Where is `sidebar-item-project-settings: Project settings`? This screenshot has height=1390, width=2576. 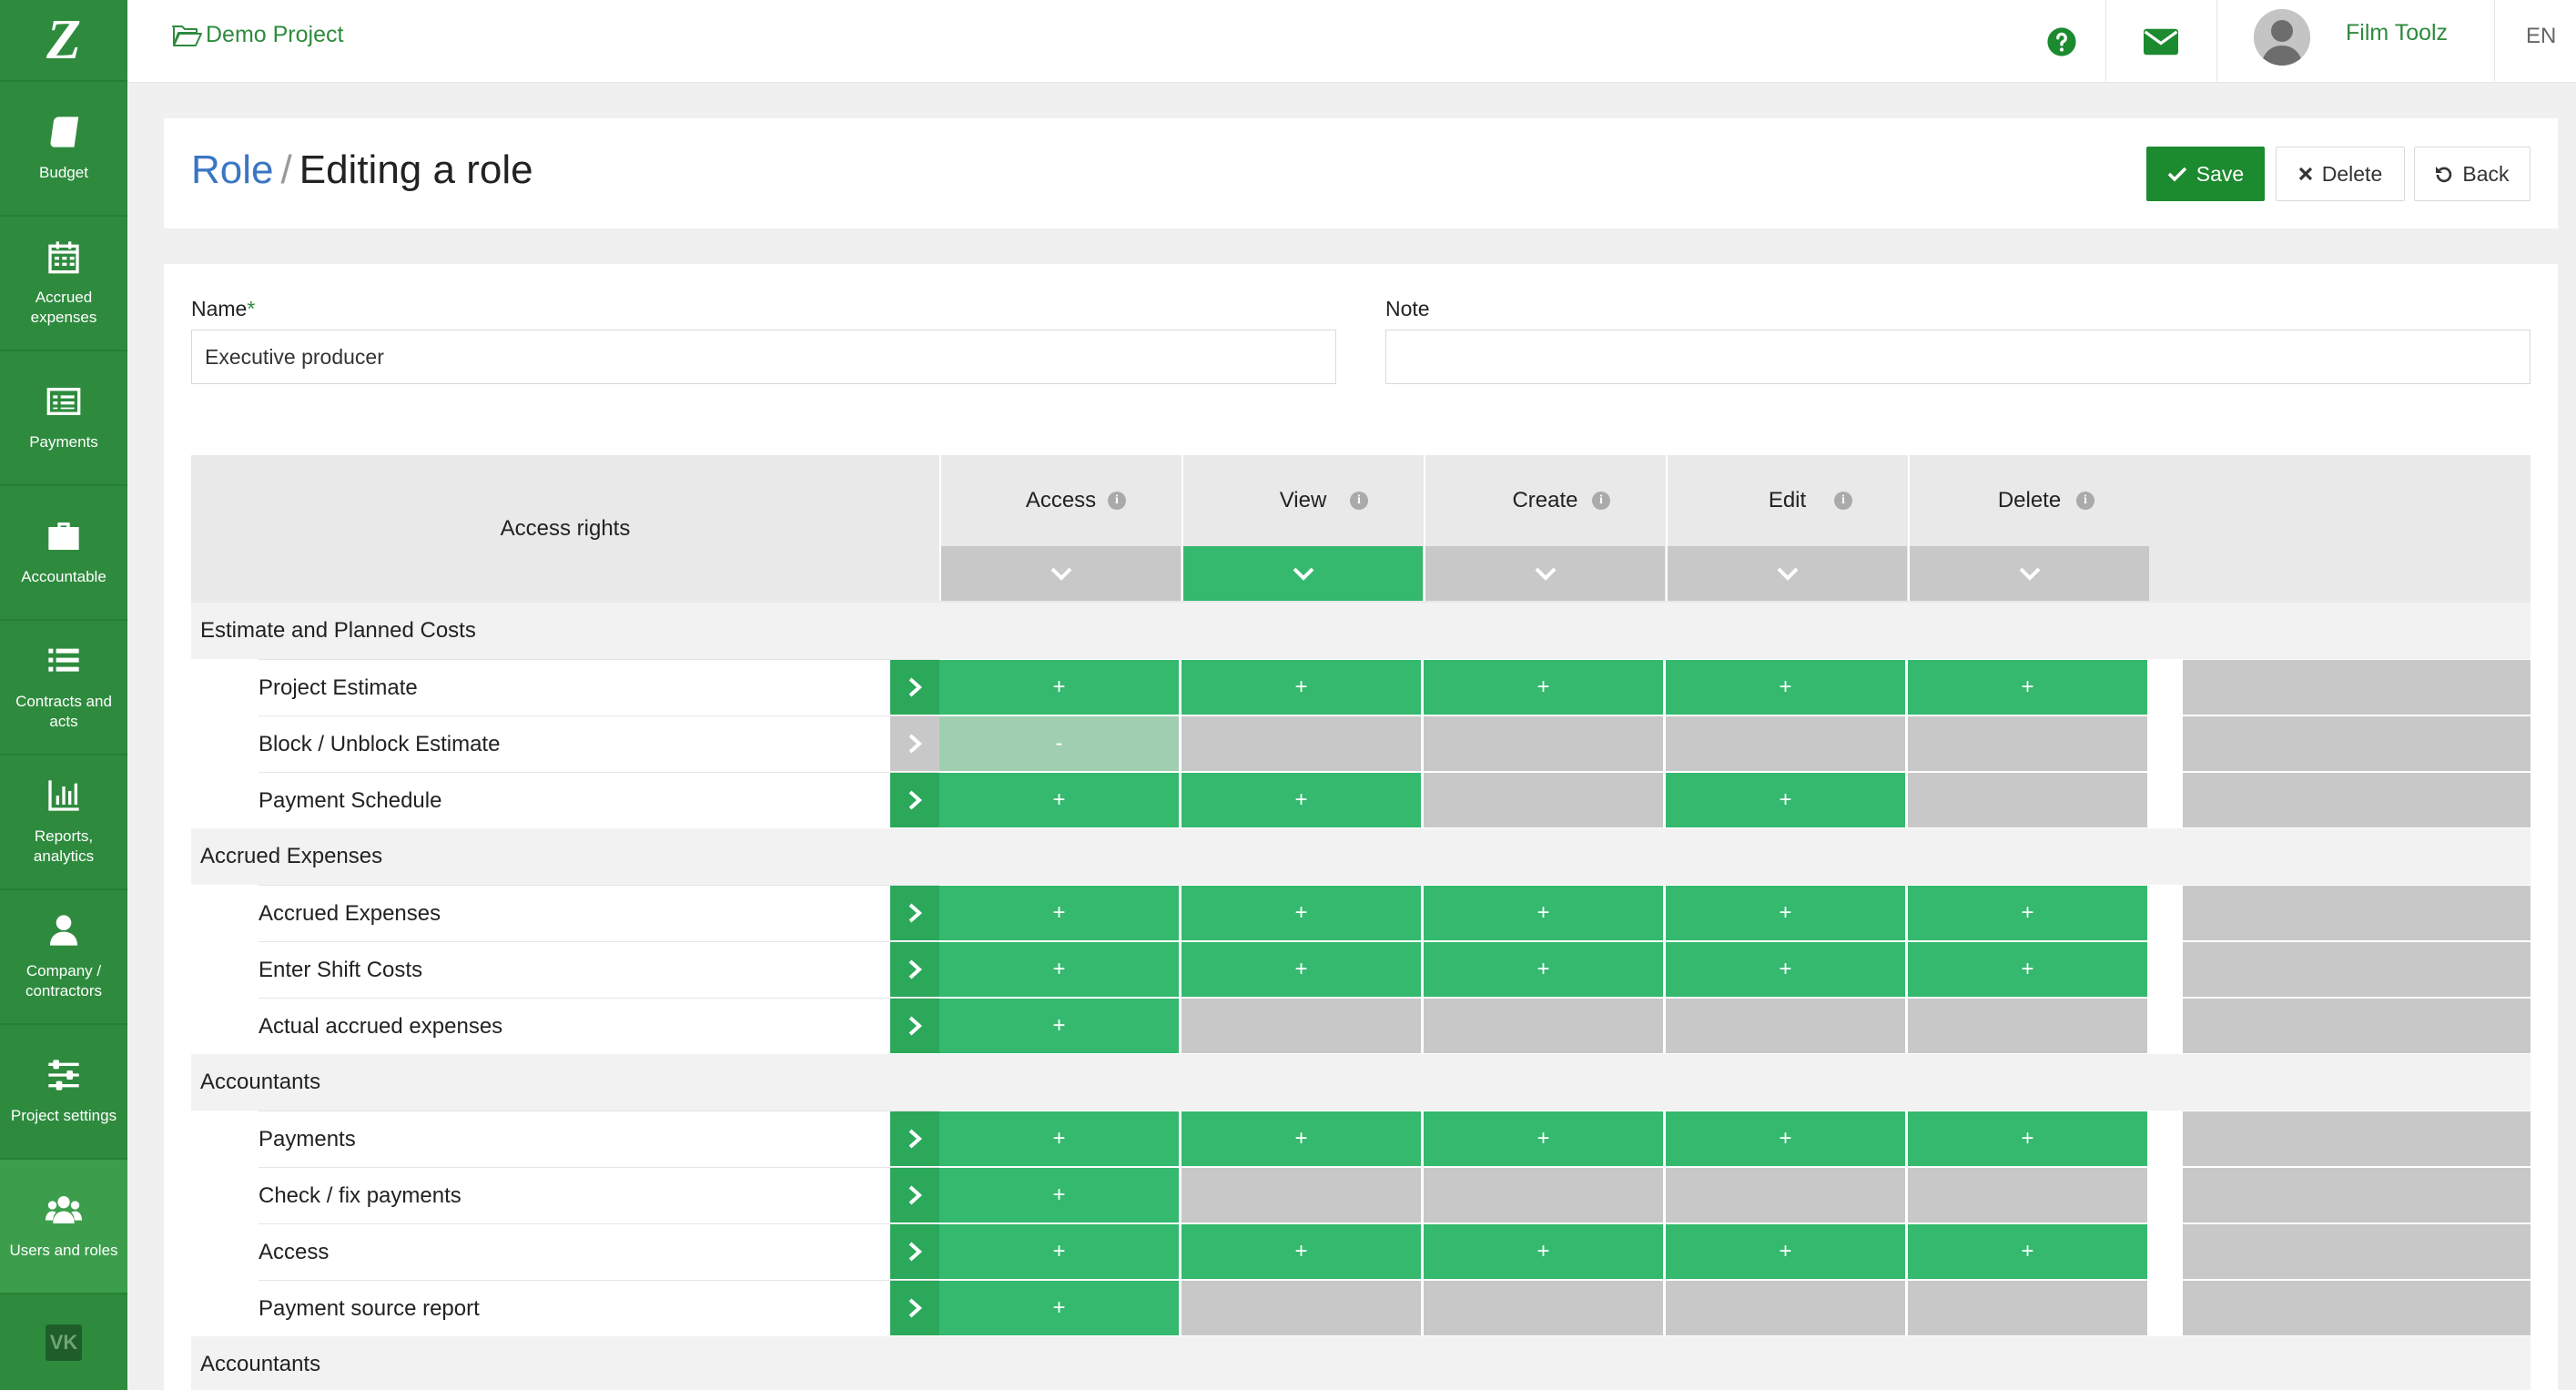
sidebar-item-project-settings: Project settings is located at coordinates (63, 1092).